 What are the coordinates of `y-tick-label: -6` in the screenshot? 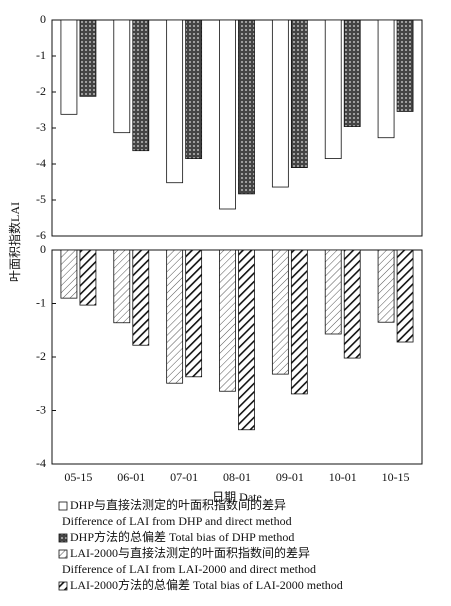 It's located at (41, 235).